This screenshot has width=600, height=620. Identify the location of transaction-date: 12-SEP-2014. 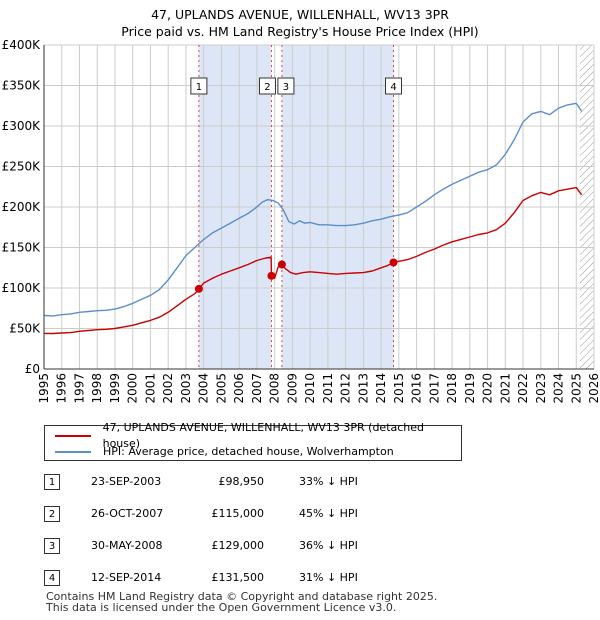
(126, 577).